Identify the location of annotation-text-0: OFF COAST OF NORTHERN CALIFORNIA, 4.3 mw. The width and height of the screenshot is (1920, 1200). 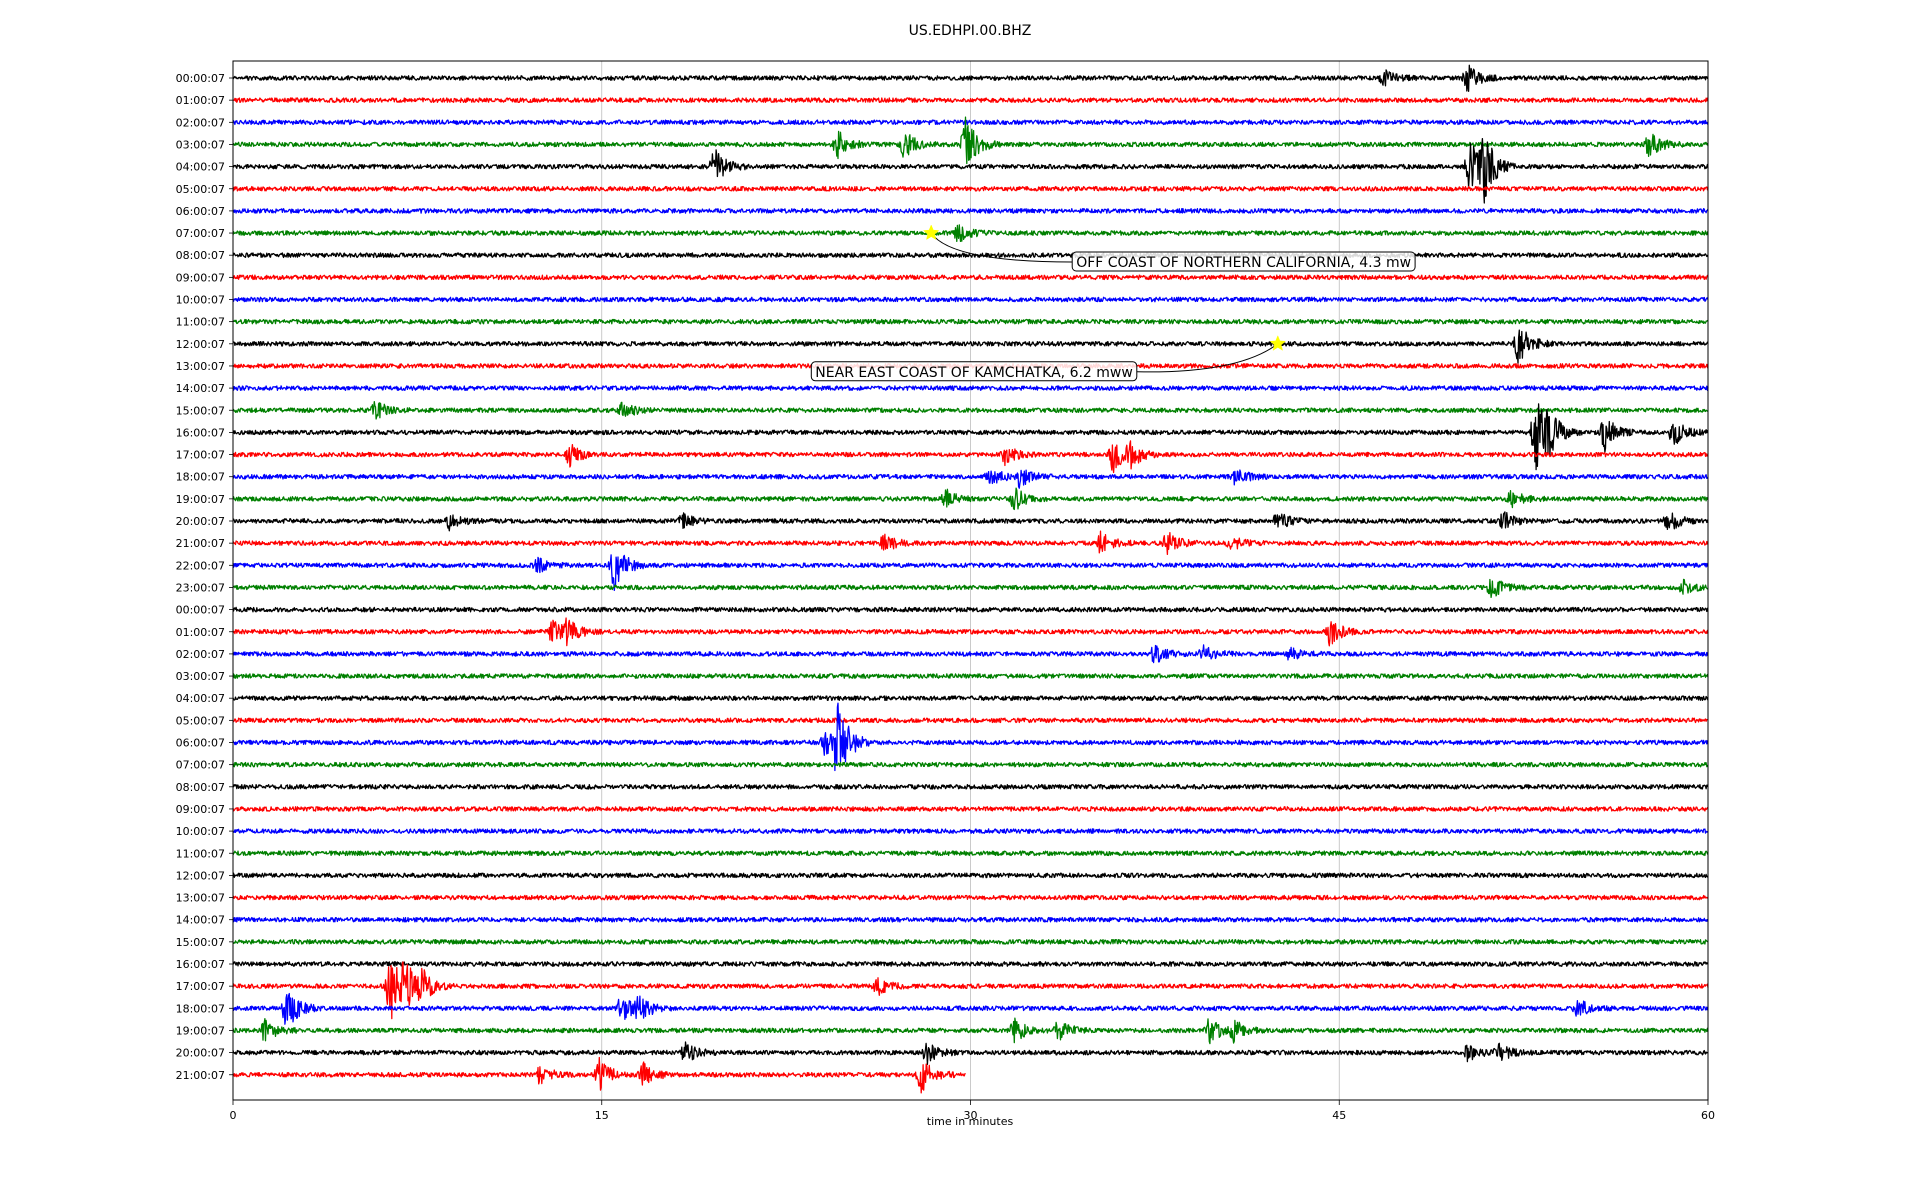
(1243, 263).